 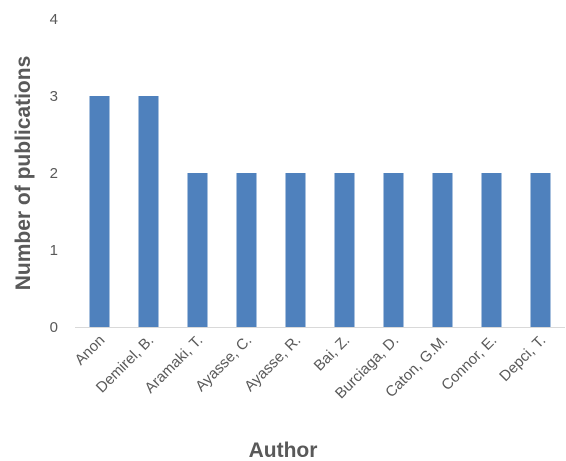 What do you see at coordinates (54, 327) in the screenshot?
I see `y-tick-label: 0` at bounding box center [54, 327].